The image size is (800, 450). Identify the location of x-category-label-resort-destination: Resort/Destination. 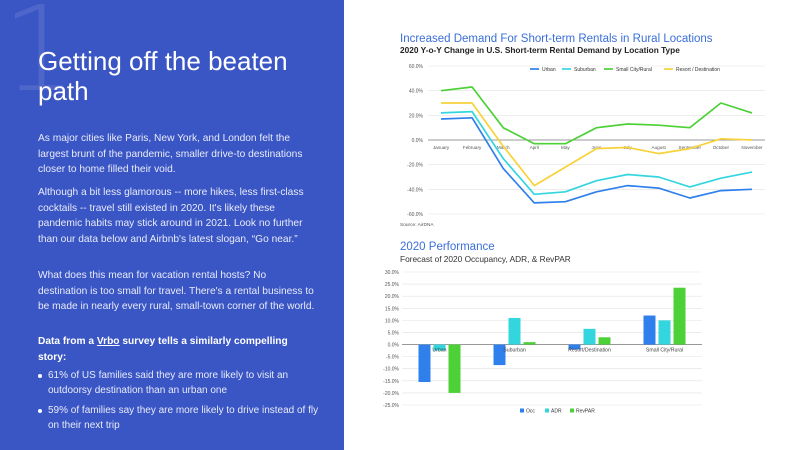
(589, 351).